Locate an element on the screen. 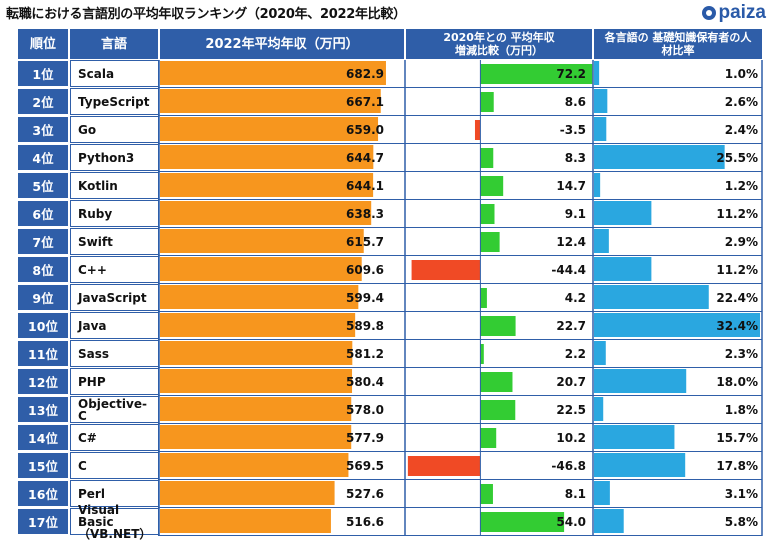 This screenshot has height=541, width=780. salary-value: 577.9 is located at coordinates (365, 438).